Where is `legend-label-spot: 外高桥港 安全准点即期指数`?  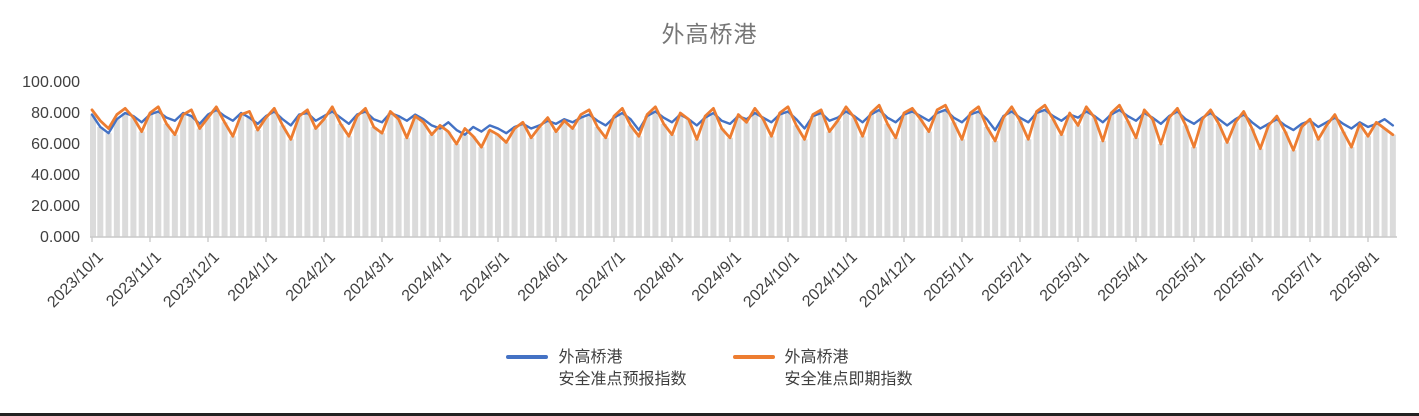 legend-label-spot: 外高桥港 安全准点即期指数 is located at coordinates (848, 368).